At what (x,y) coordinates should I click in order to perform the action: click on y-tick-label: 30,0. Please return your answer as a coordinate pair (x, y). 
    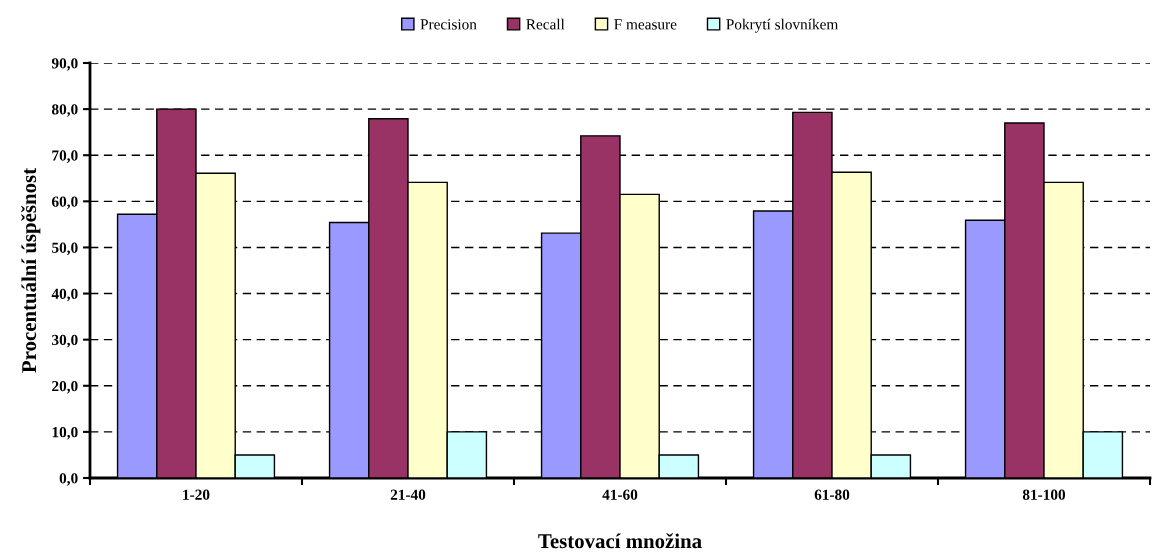
    Looking at the image, I should click on (65, 341).